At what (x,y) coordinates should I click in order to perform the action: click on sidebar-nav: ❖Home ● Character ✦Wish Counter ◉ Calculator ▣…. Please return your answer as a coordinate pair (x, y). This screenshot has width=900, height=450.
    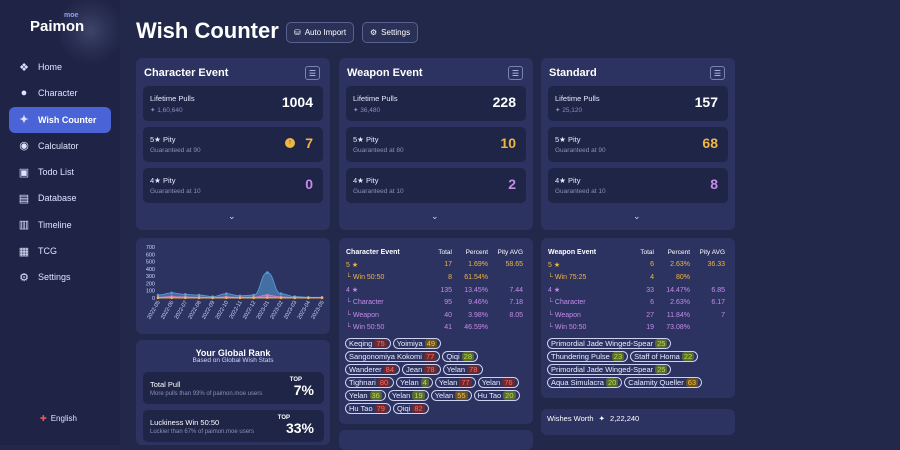
    Looking at the image, I should click on (60, 172).